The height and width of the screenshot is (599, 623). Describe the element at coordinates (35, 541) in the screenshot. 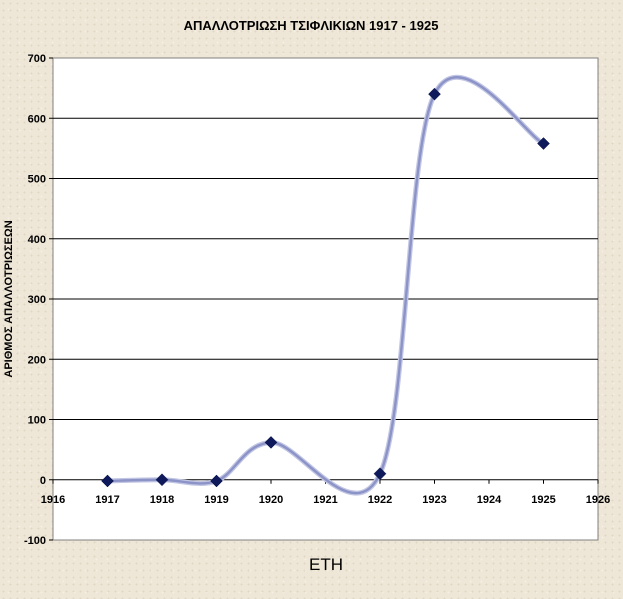

I see `y-tick-label--100: -100` at that location.